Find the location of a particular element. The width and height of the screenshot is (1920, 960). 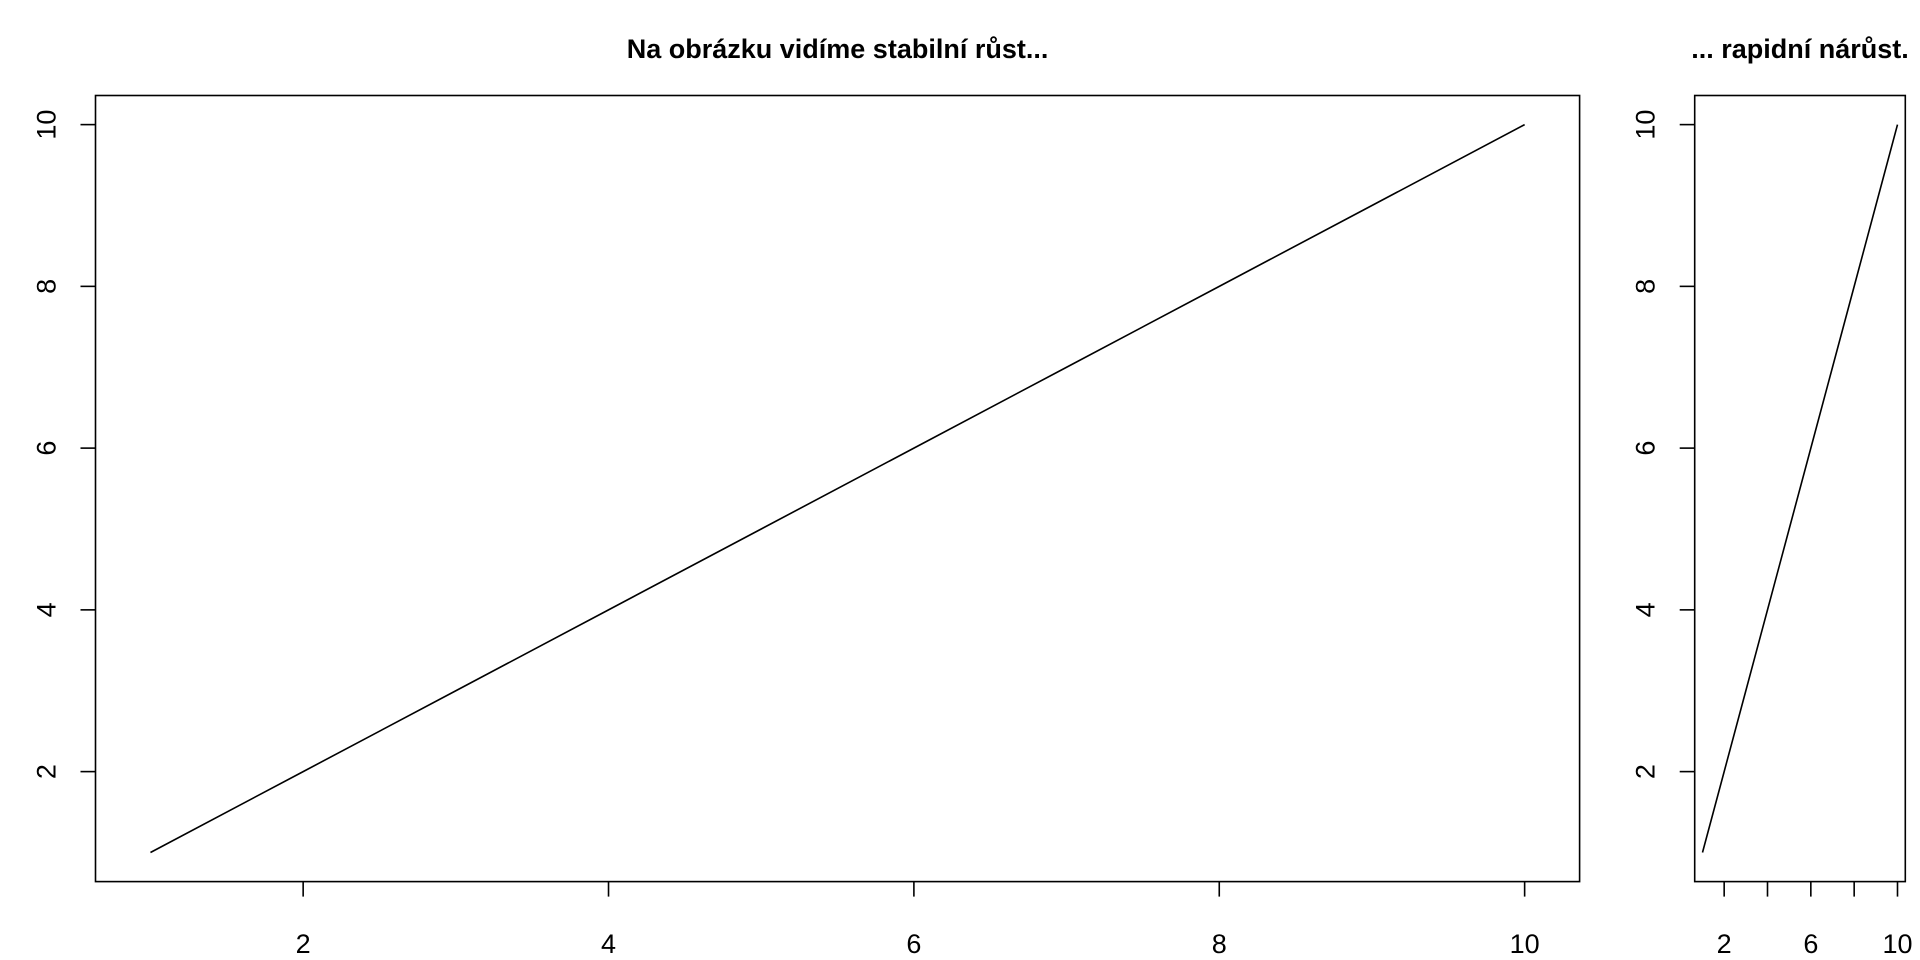

chart-title: ... rapidní nárůst. is located at coordinates (1800, 49).